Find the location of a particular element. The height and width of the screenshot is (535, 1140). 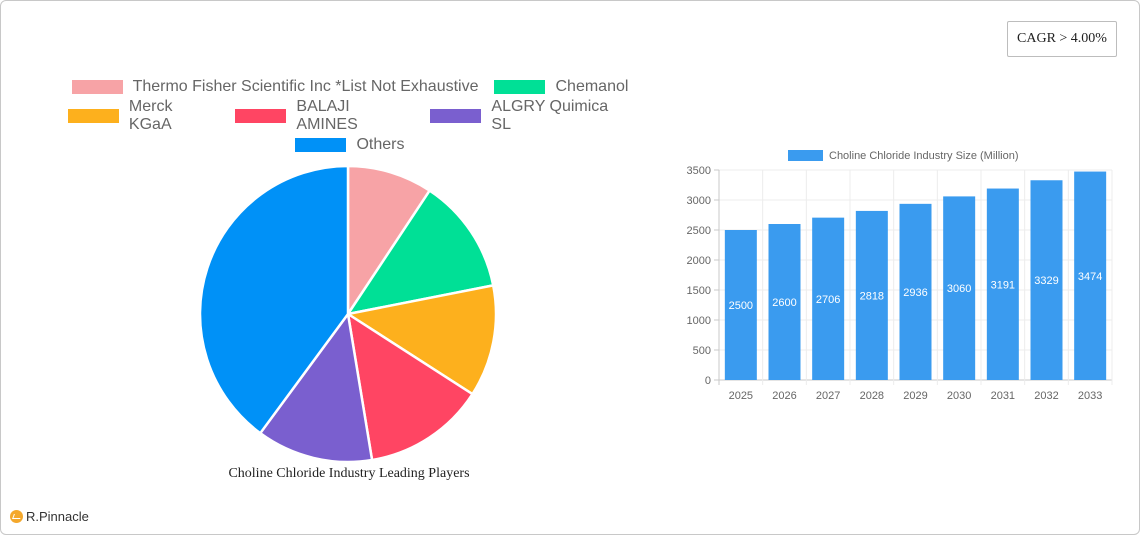

legend-item: ALGRY Quimica SL is located at coordinates (531, 116).